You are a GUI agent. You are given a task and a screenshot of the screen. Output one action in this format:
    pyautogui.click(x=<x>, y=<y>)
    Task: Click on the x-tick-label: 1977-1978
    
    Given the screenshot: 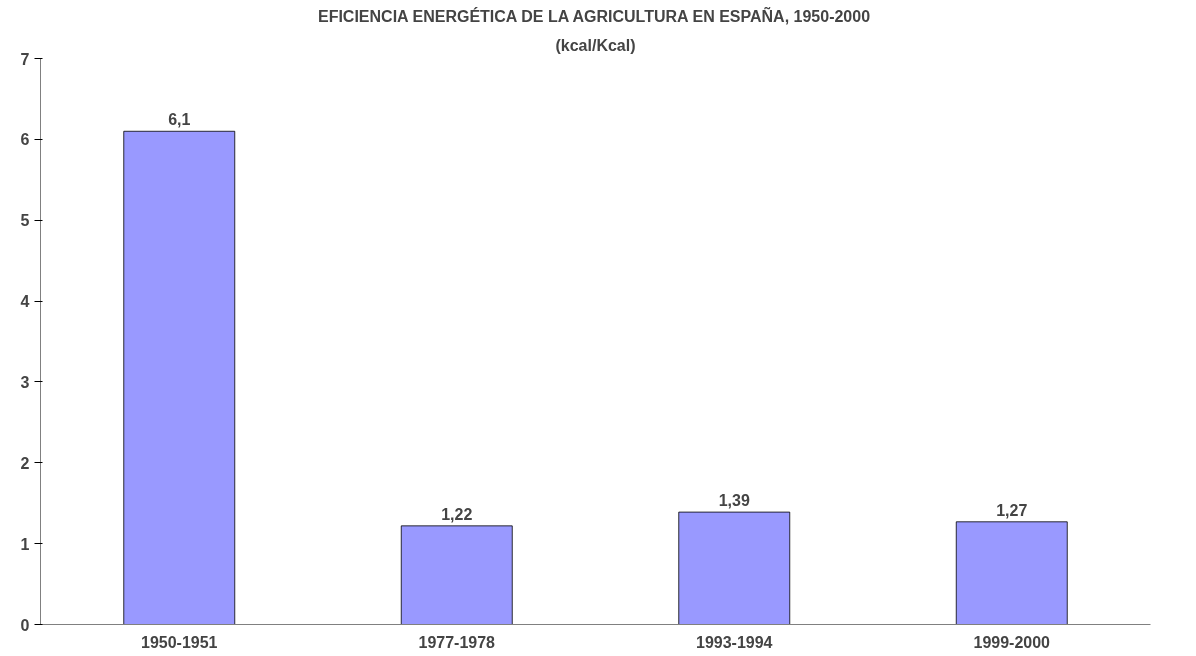 What is the action you would take?
    pyautogui.click(x=457, y=642)
    